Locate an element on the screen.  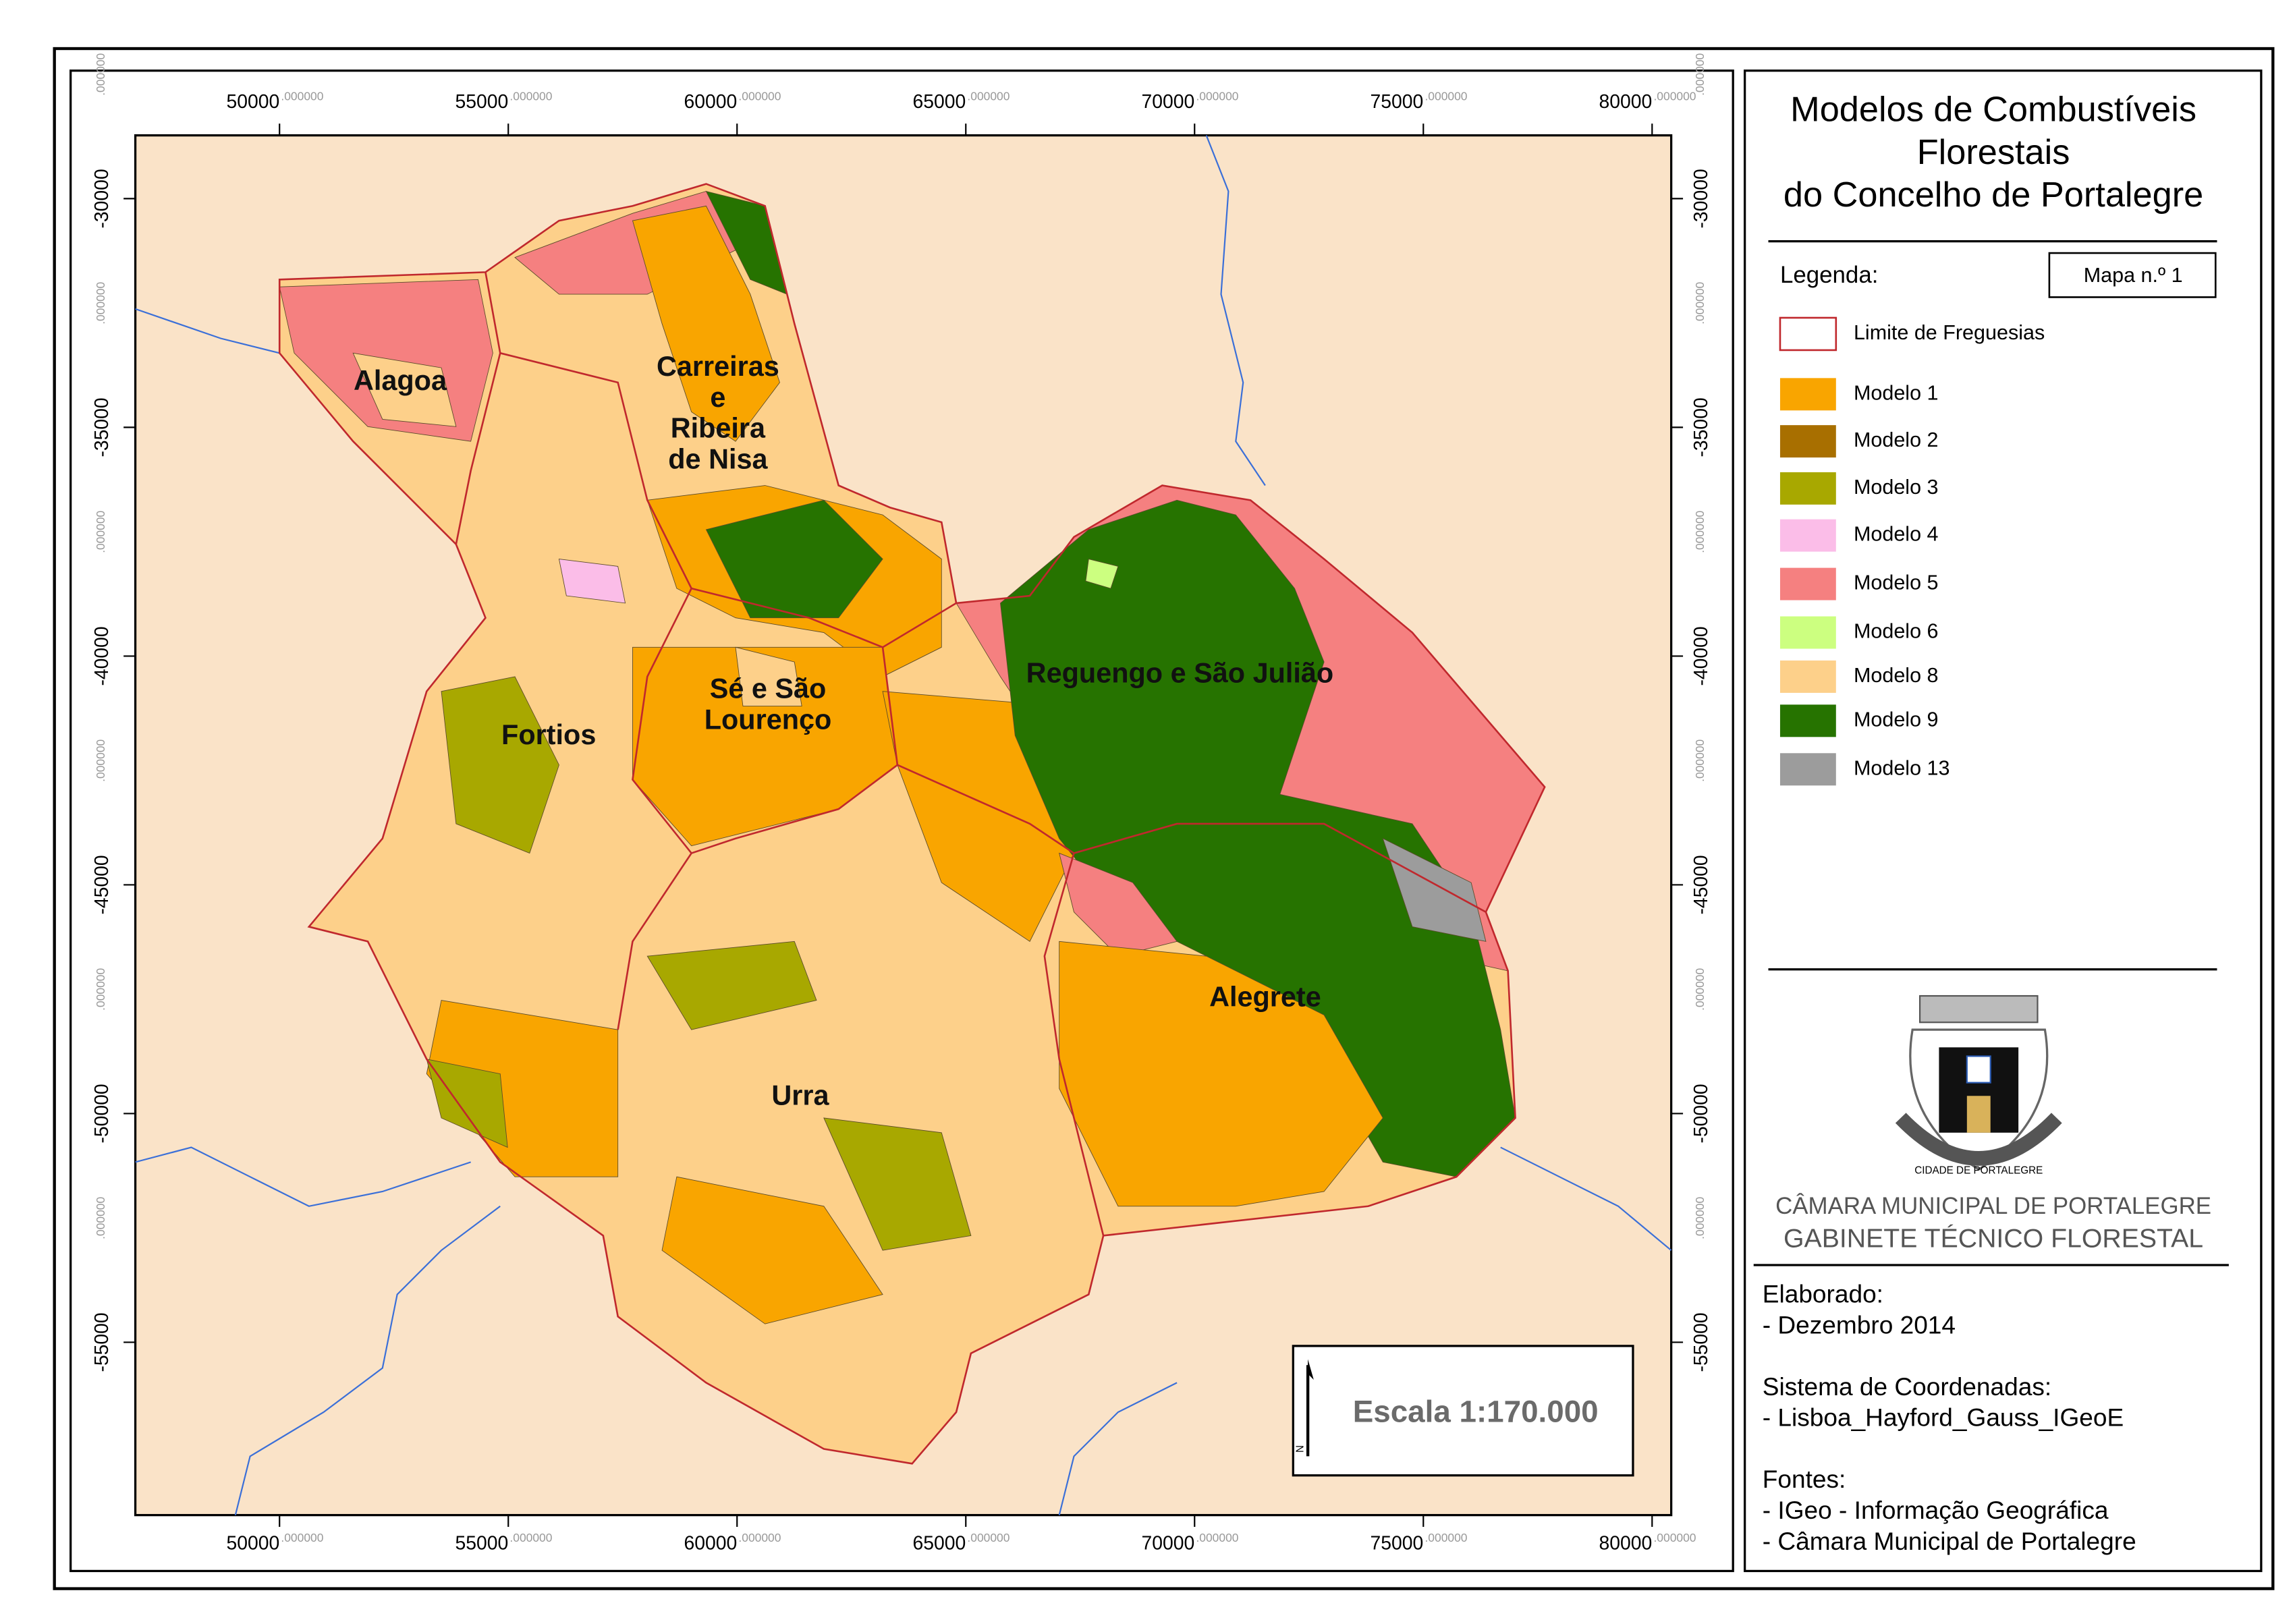
legend-label: Modelo 13 is located at coordinates (1902, 767).